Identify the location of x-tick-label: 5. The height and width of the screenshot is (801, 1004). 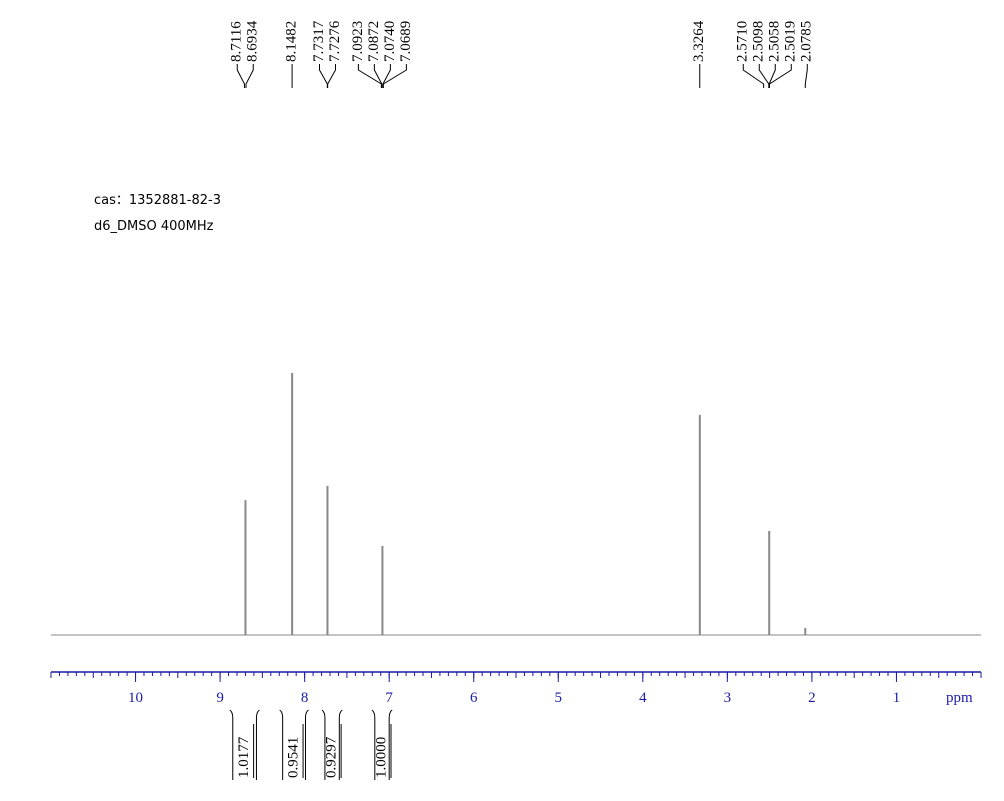
(559, 698).